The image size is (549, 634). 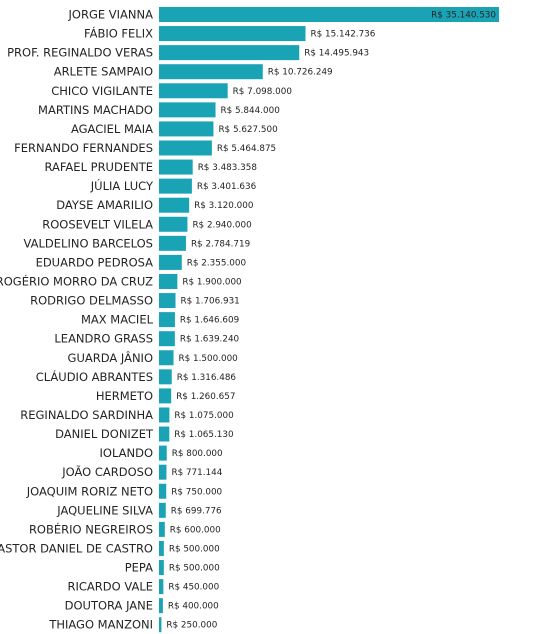 I want to click on category-label: PROF. REGINALDO VERAS, so click(x=80, y=53).